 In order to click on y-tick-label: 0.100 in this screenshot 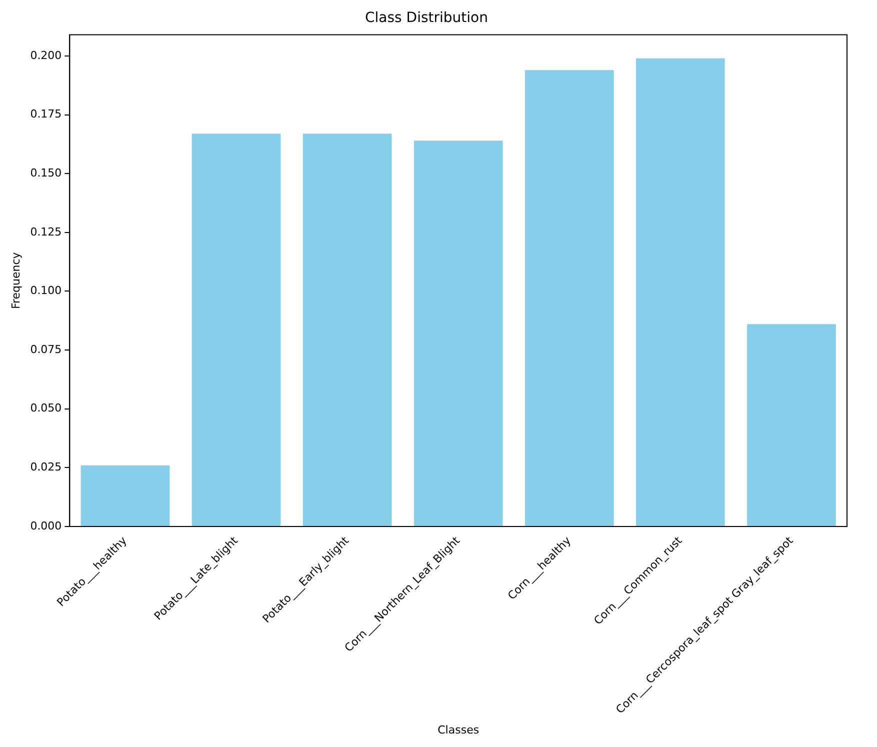, I will do `click(46, 291)`.